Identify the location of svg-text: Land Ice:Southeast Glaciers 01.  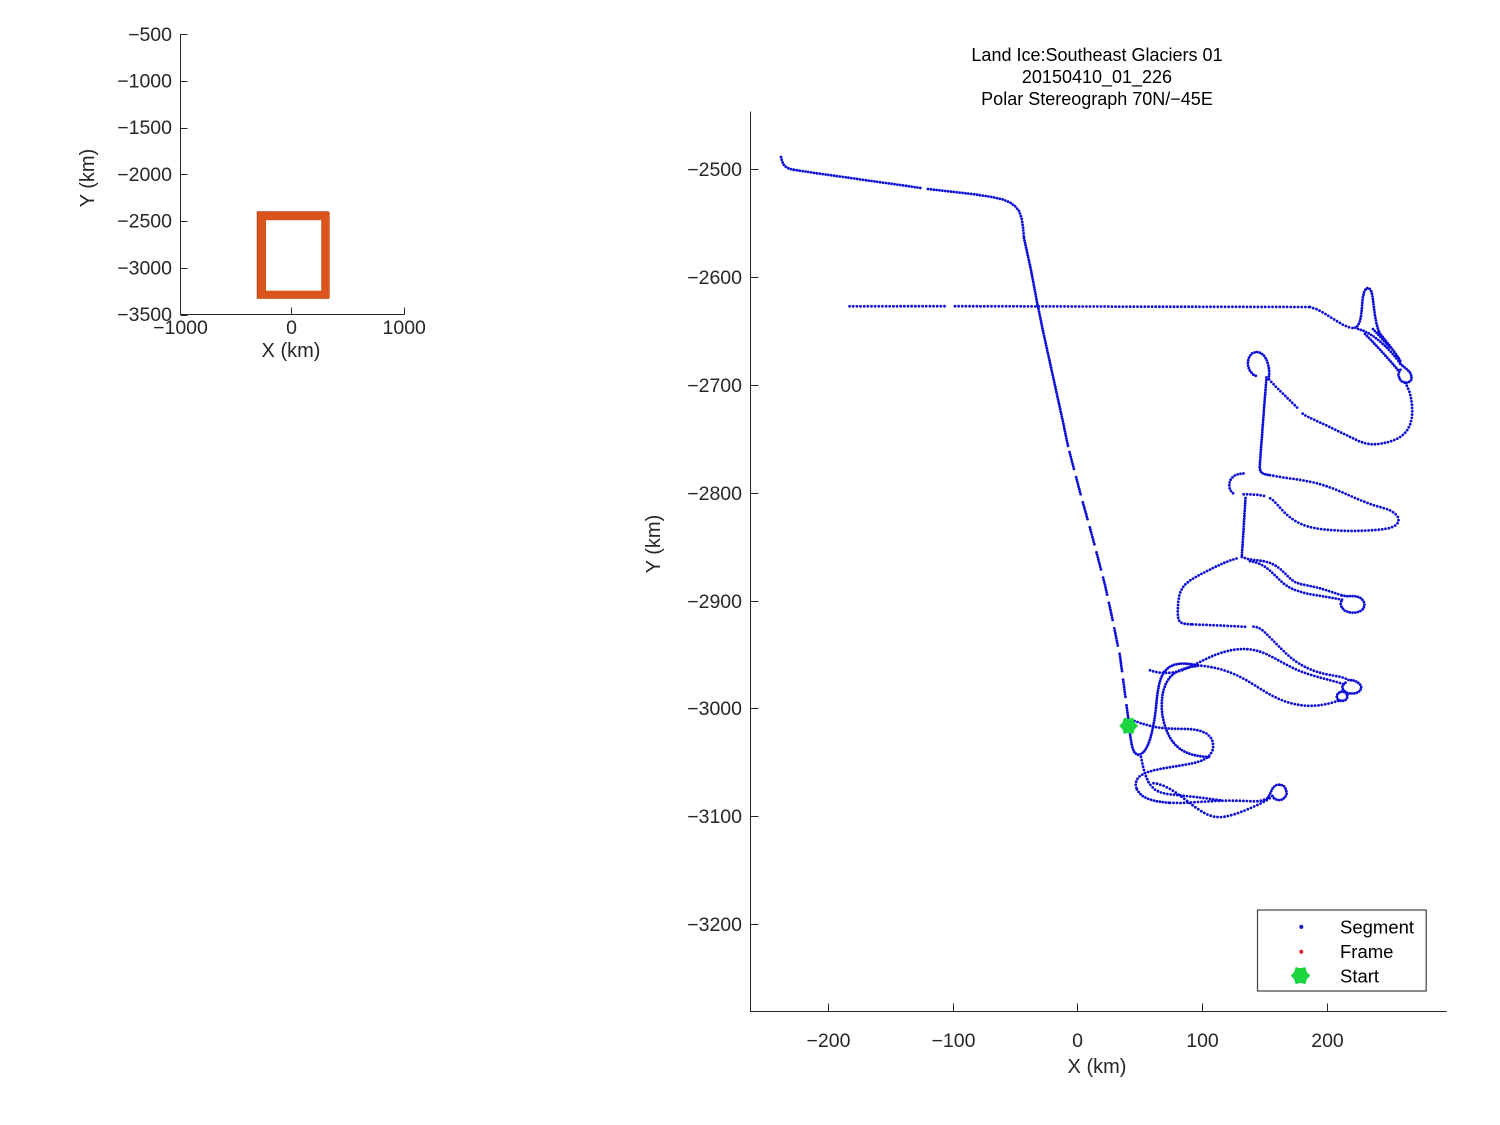
(1096, 55).